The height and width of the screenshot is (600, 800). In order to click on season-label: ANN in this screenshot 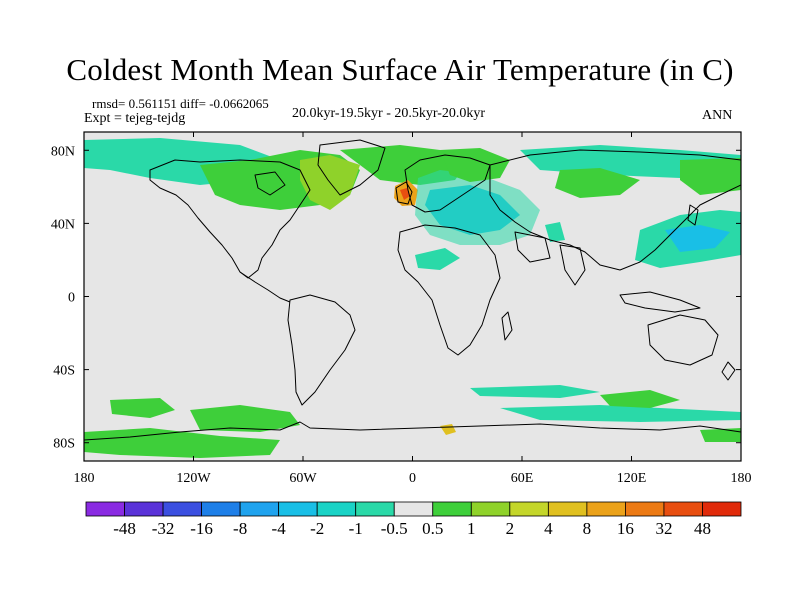, I will do `click(717, 115)`.